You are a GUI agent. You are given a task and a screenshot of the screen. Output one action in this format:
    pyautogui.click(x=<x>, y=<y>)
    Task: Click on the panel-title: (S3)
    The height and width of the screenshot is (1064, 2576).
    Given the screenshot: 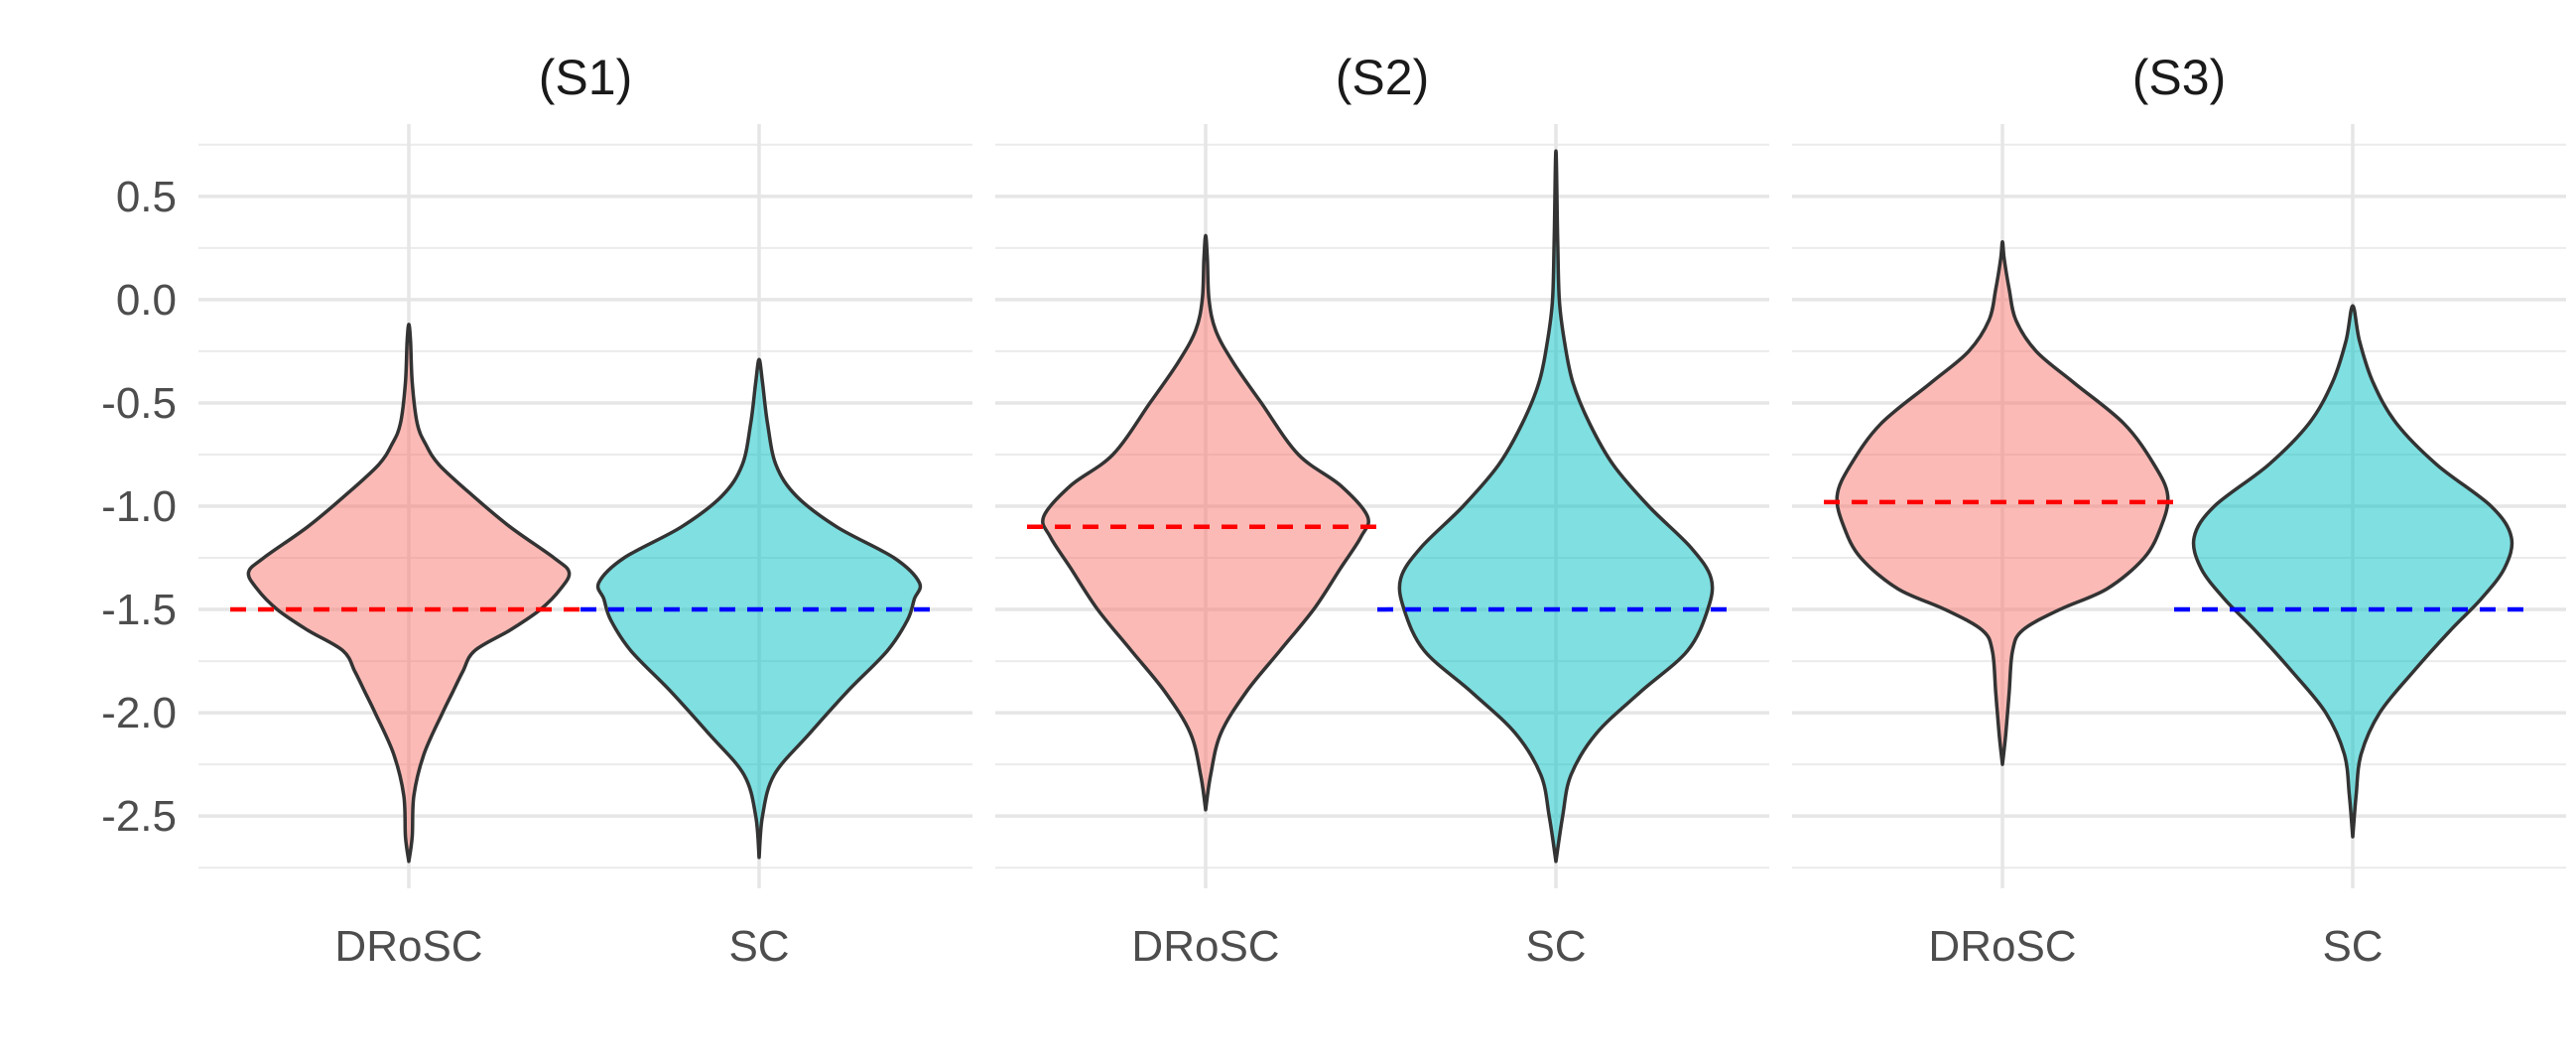 What is the action you would take?
    pyautogui.click(x=2179, y=77)
    